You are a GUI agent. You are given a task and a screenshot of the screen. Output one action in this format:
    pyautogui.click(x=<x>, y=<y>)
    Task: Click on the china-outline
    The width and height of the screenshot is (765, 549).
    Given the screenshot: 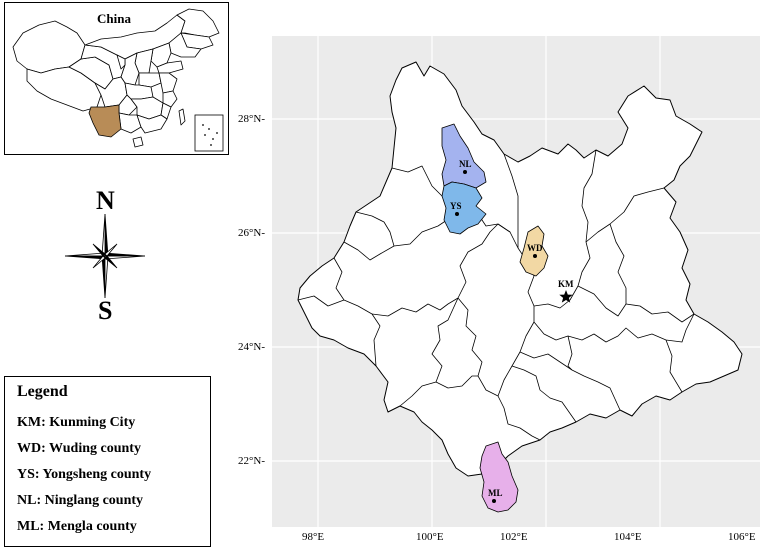 What is the action you would take?
    pyautogui.click(x=118, y=80)
    